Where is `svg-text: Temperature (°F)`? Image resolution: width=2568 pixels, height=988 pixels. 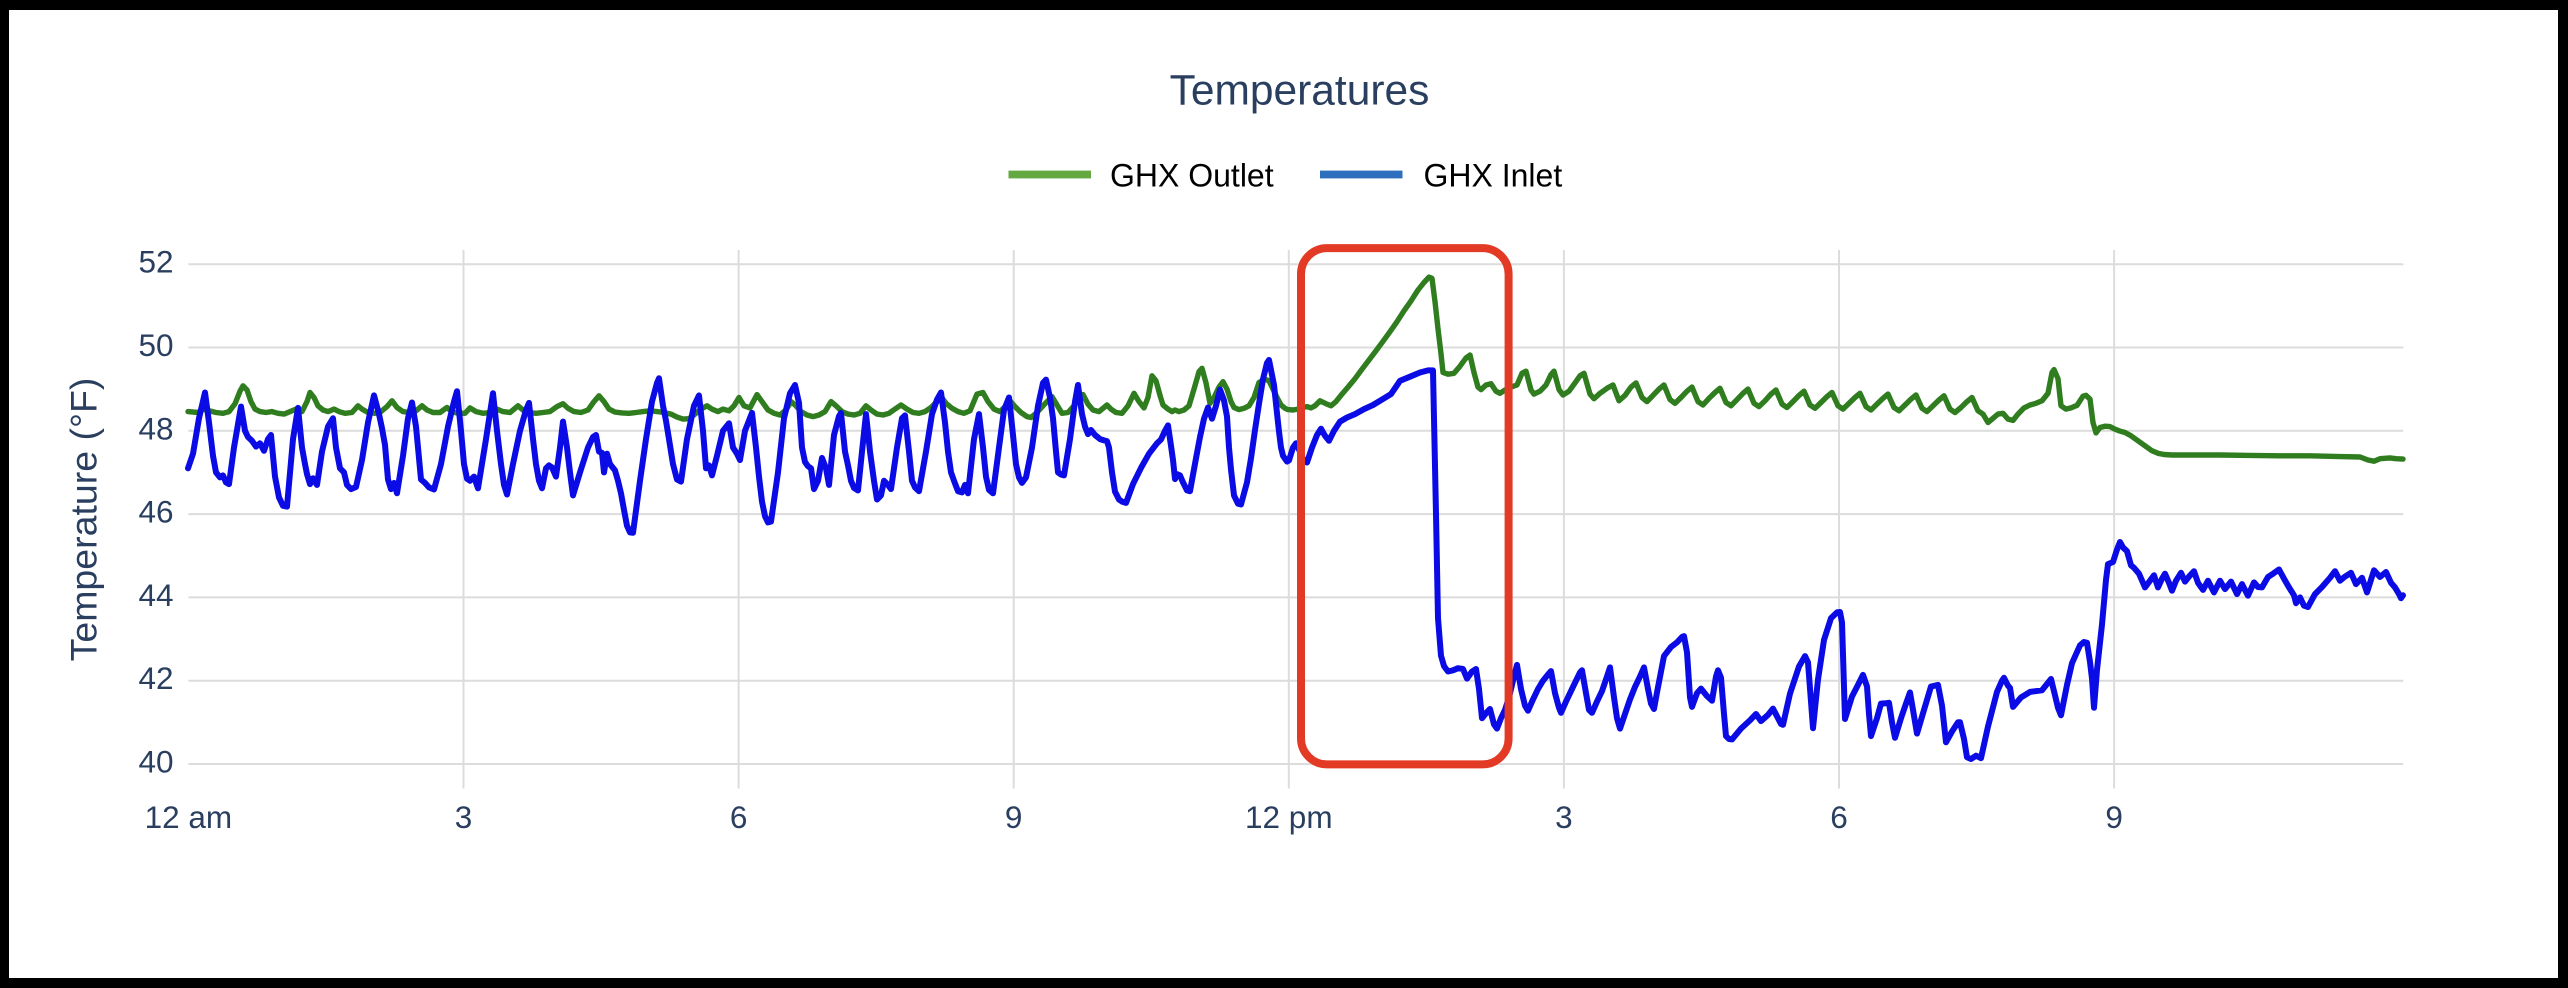
svg-text: Temperature (°F) is located at coordinates (84, 520).